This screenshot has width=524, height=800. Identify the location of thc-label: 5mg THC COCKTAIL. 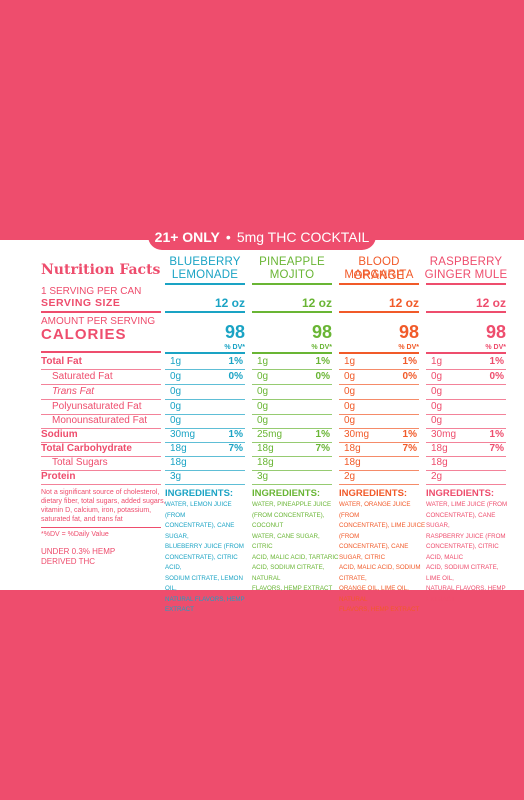
(303, 237).